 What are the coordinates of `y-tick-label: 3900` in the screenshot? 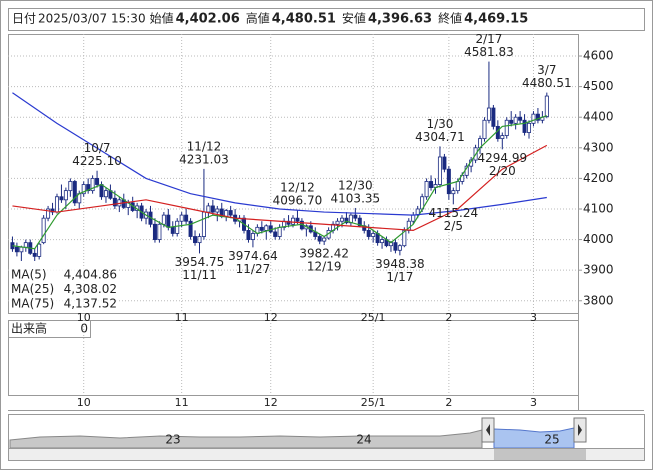 It's located at (598, 270).